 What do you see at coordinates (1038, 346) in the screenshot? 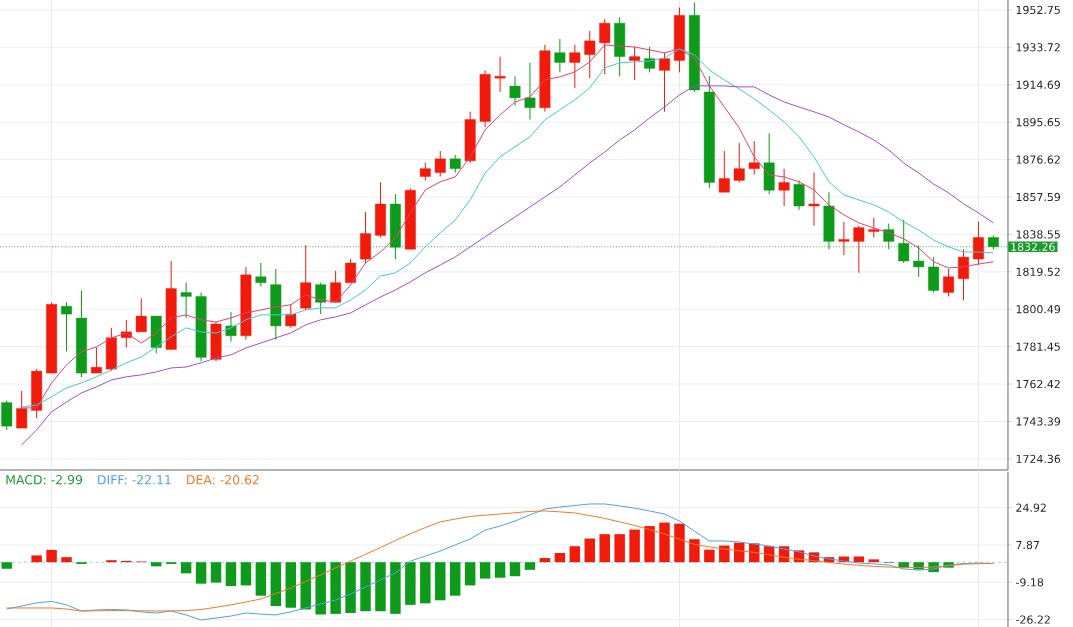
I see `y-tick-label: 1781.45` at bounding box center [1038, 346].